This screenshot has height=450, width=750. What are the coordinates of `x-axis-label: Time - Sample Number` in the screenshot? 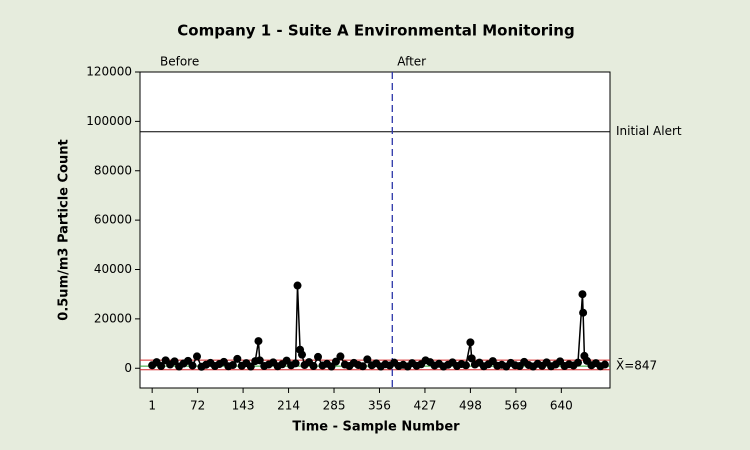 It's located at (376, 427).